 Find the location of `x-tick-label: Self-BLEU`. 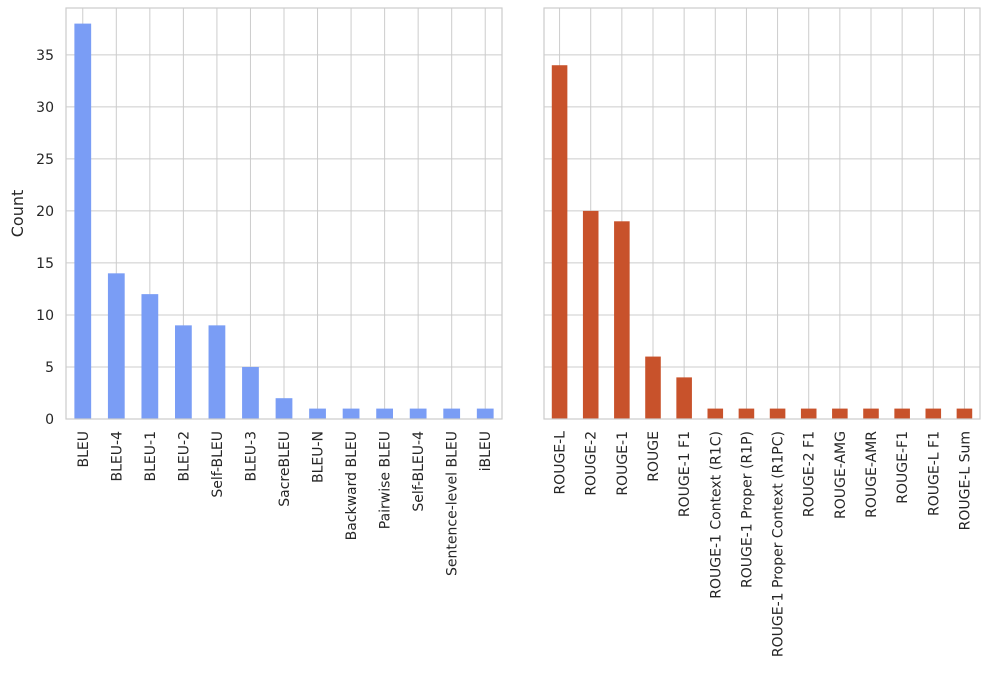

x-tick-label: Self-BLEU is located at coordinates (218, 464).